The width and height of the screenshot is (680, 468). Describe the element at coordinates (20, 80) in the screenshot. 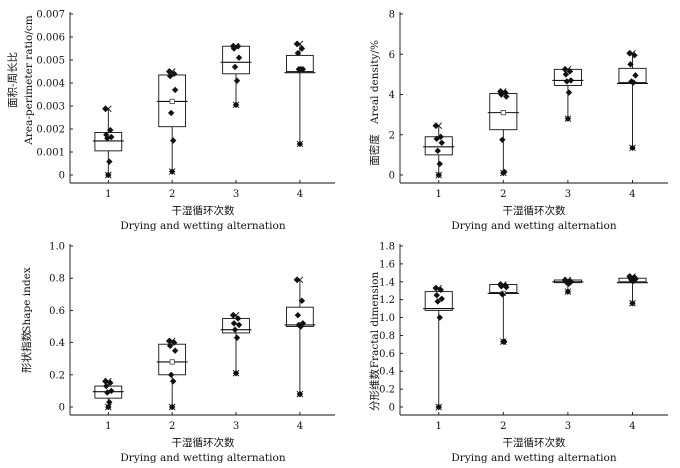

I see `y-axis-title-group: 面积-周长比 Area-perimeter ratio/cm` at that location.